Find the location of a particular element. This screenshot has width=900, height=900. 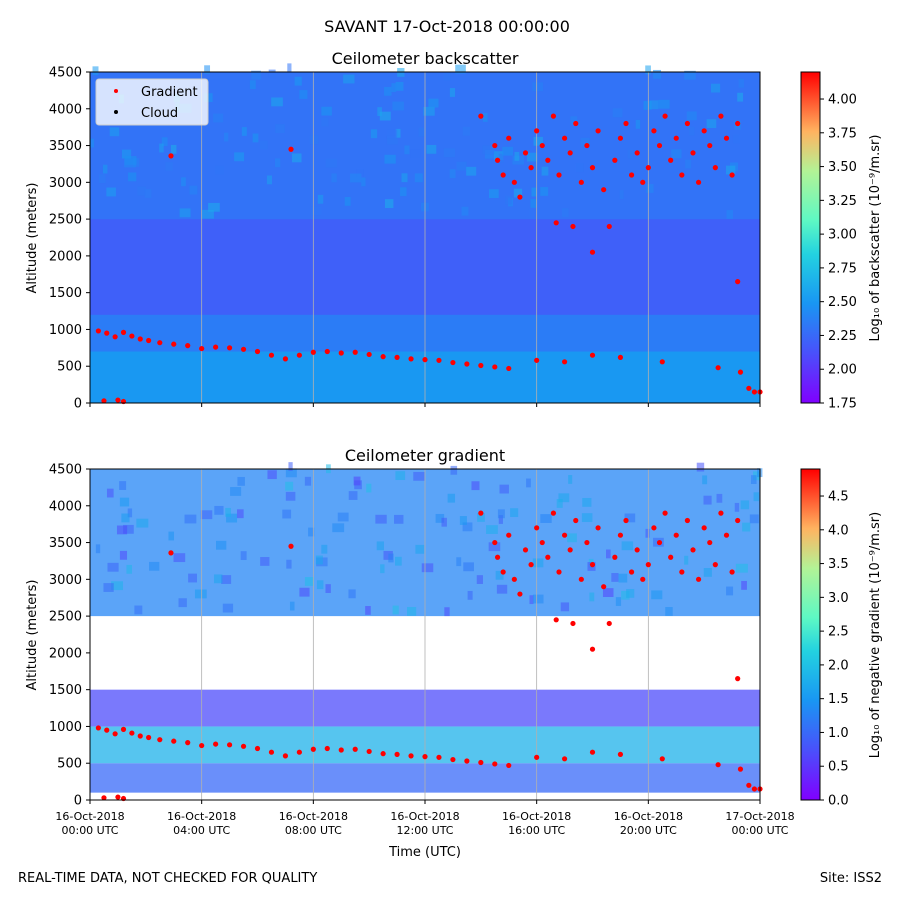

backscatter-colorbar-gradient is located at coordinates (810, 237).